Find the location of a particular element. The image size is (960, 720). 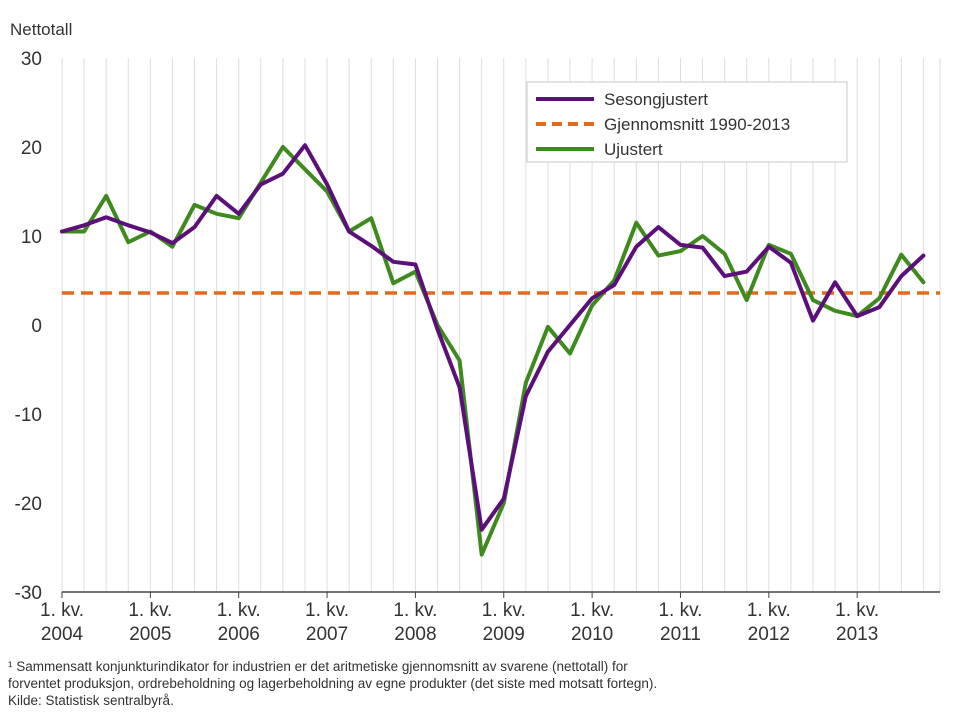

x-tick-label: 2005 is located at coordinates (150, 634).